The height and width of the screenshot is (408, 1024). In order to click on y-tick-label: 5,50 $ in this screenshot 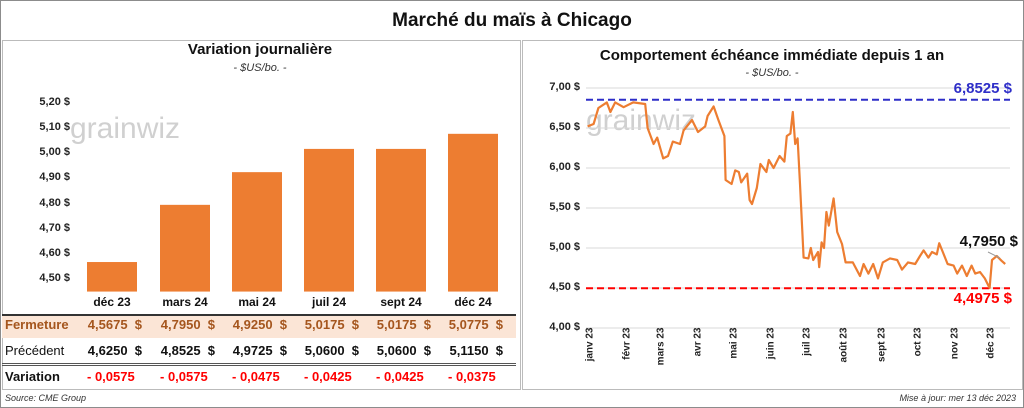, I will do `click(564, 207)`.